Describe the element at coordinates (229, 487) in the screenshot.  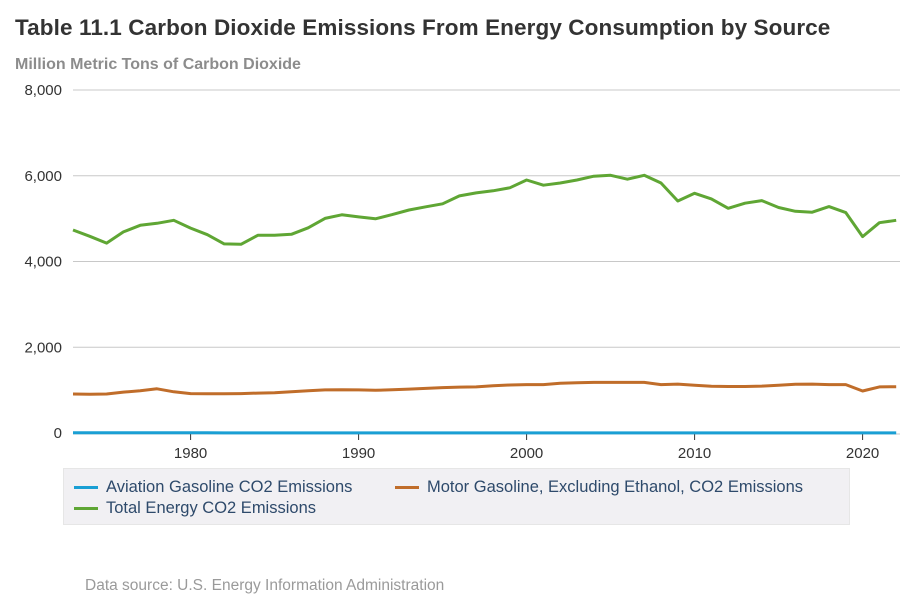
I see `legend-label: Aviation Gasoline CO2 Emissions` at that location.